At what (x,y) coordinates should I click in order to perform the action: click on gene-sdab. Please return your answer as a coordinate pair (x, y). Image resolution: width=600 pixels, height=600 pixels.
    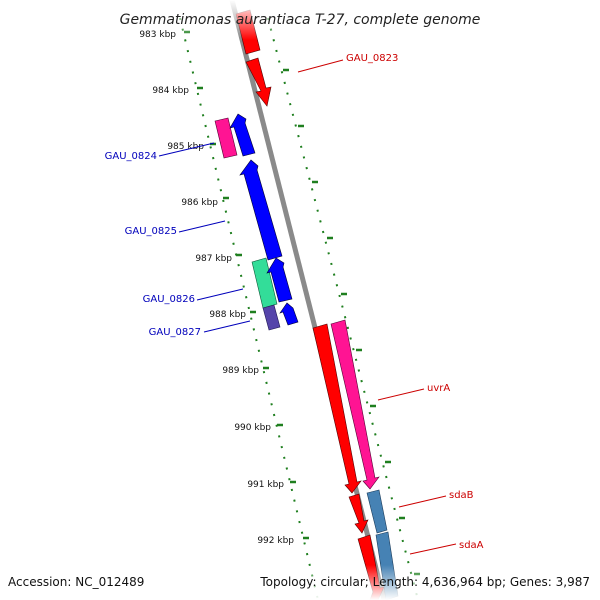
    Looking at the image, I should click on (358, 513).